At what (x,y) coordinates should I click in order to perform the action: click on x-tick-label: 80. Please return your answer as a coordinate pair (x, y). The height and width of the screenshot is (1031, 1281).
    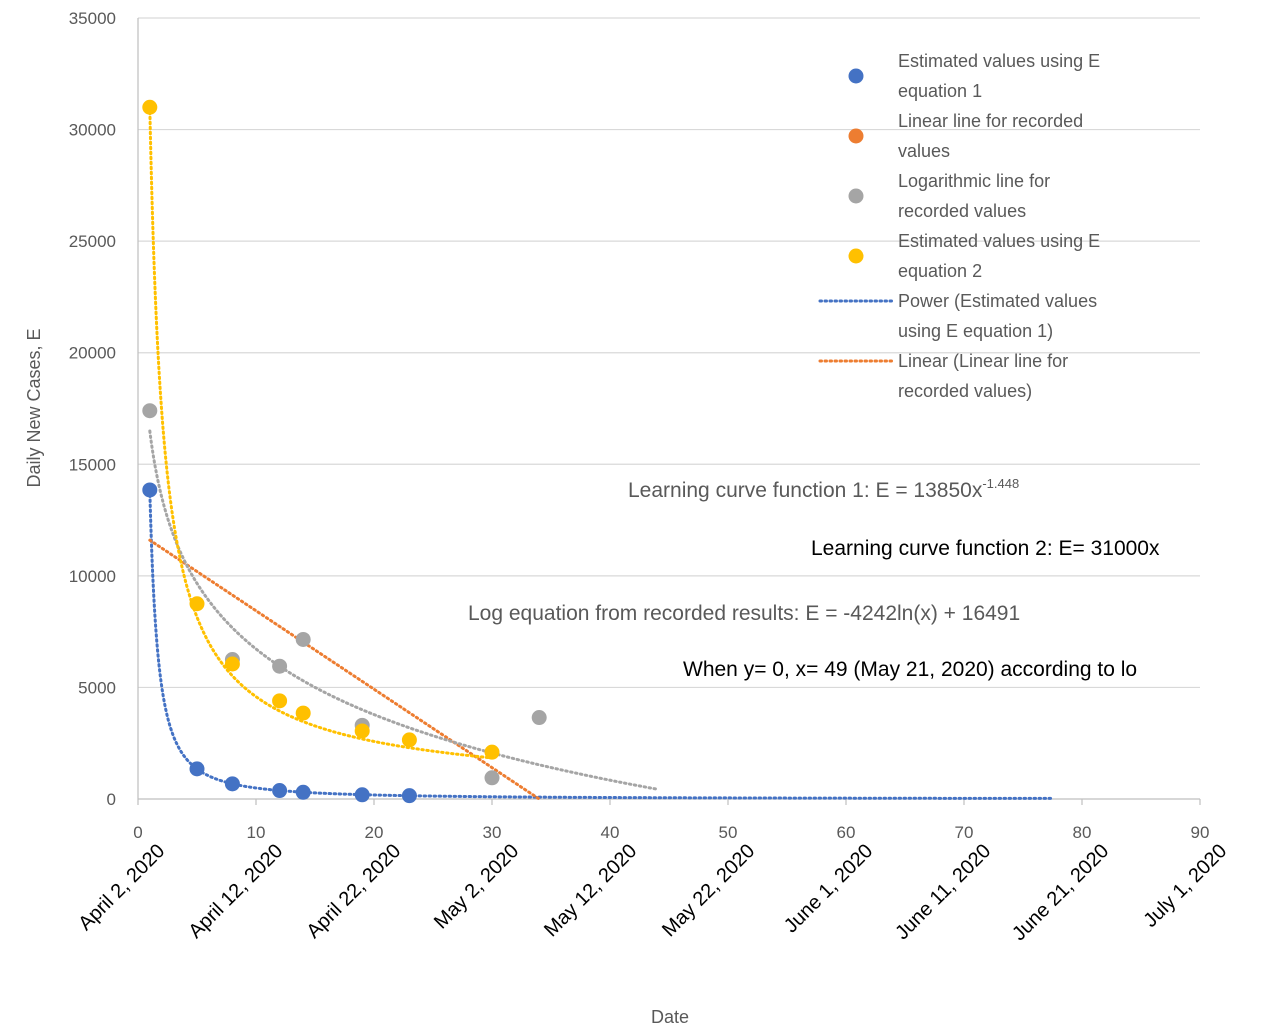
    Looking at the image, I should click on (1082, 832).